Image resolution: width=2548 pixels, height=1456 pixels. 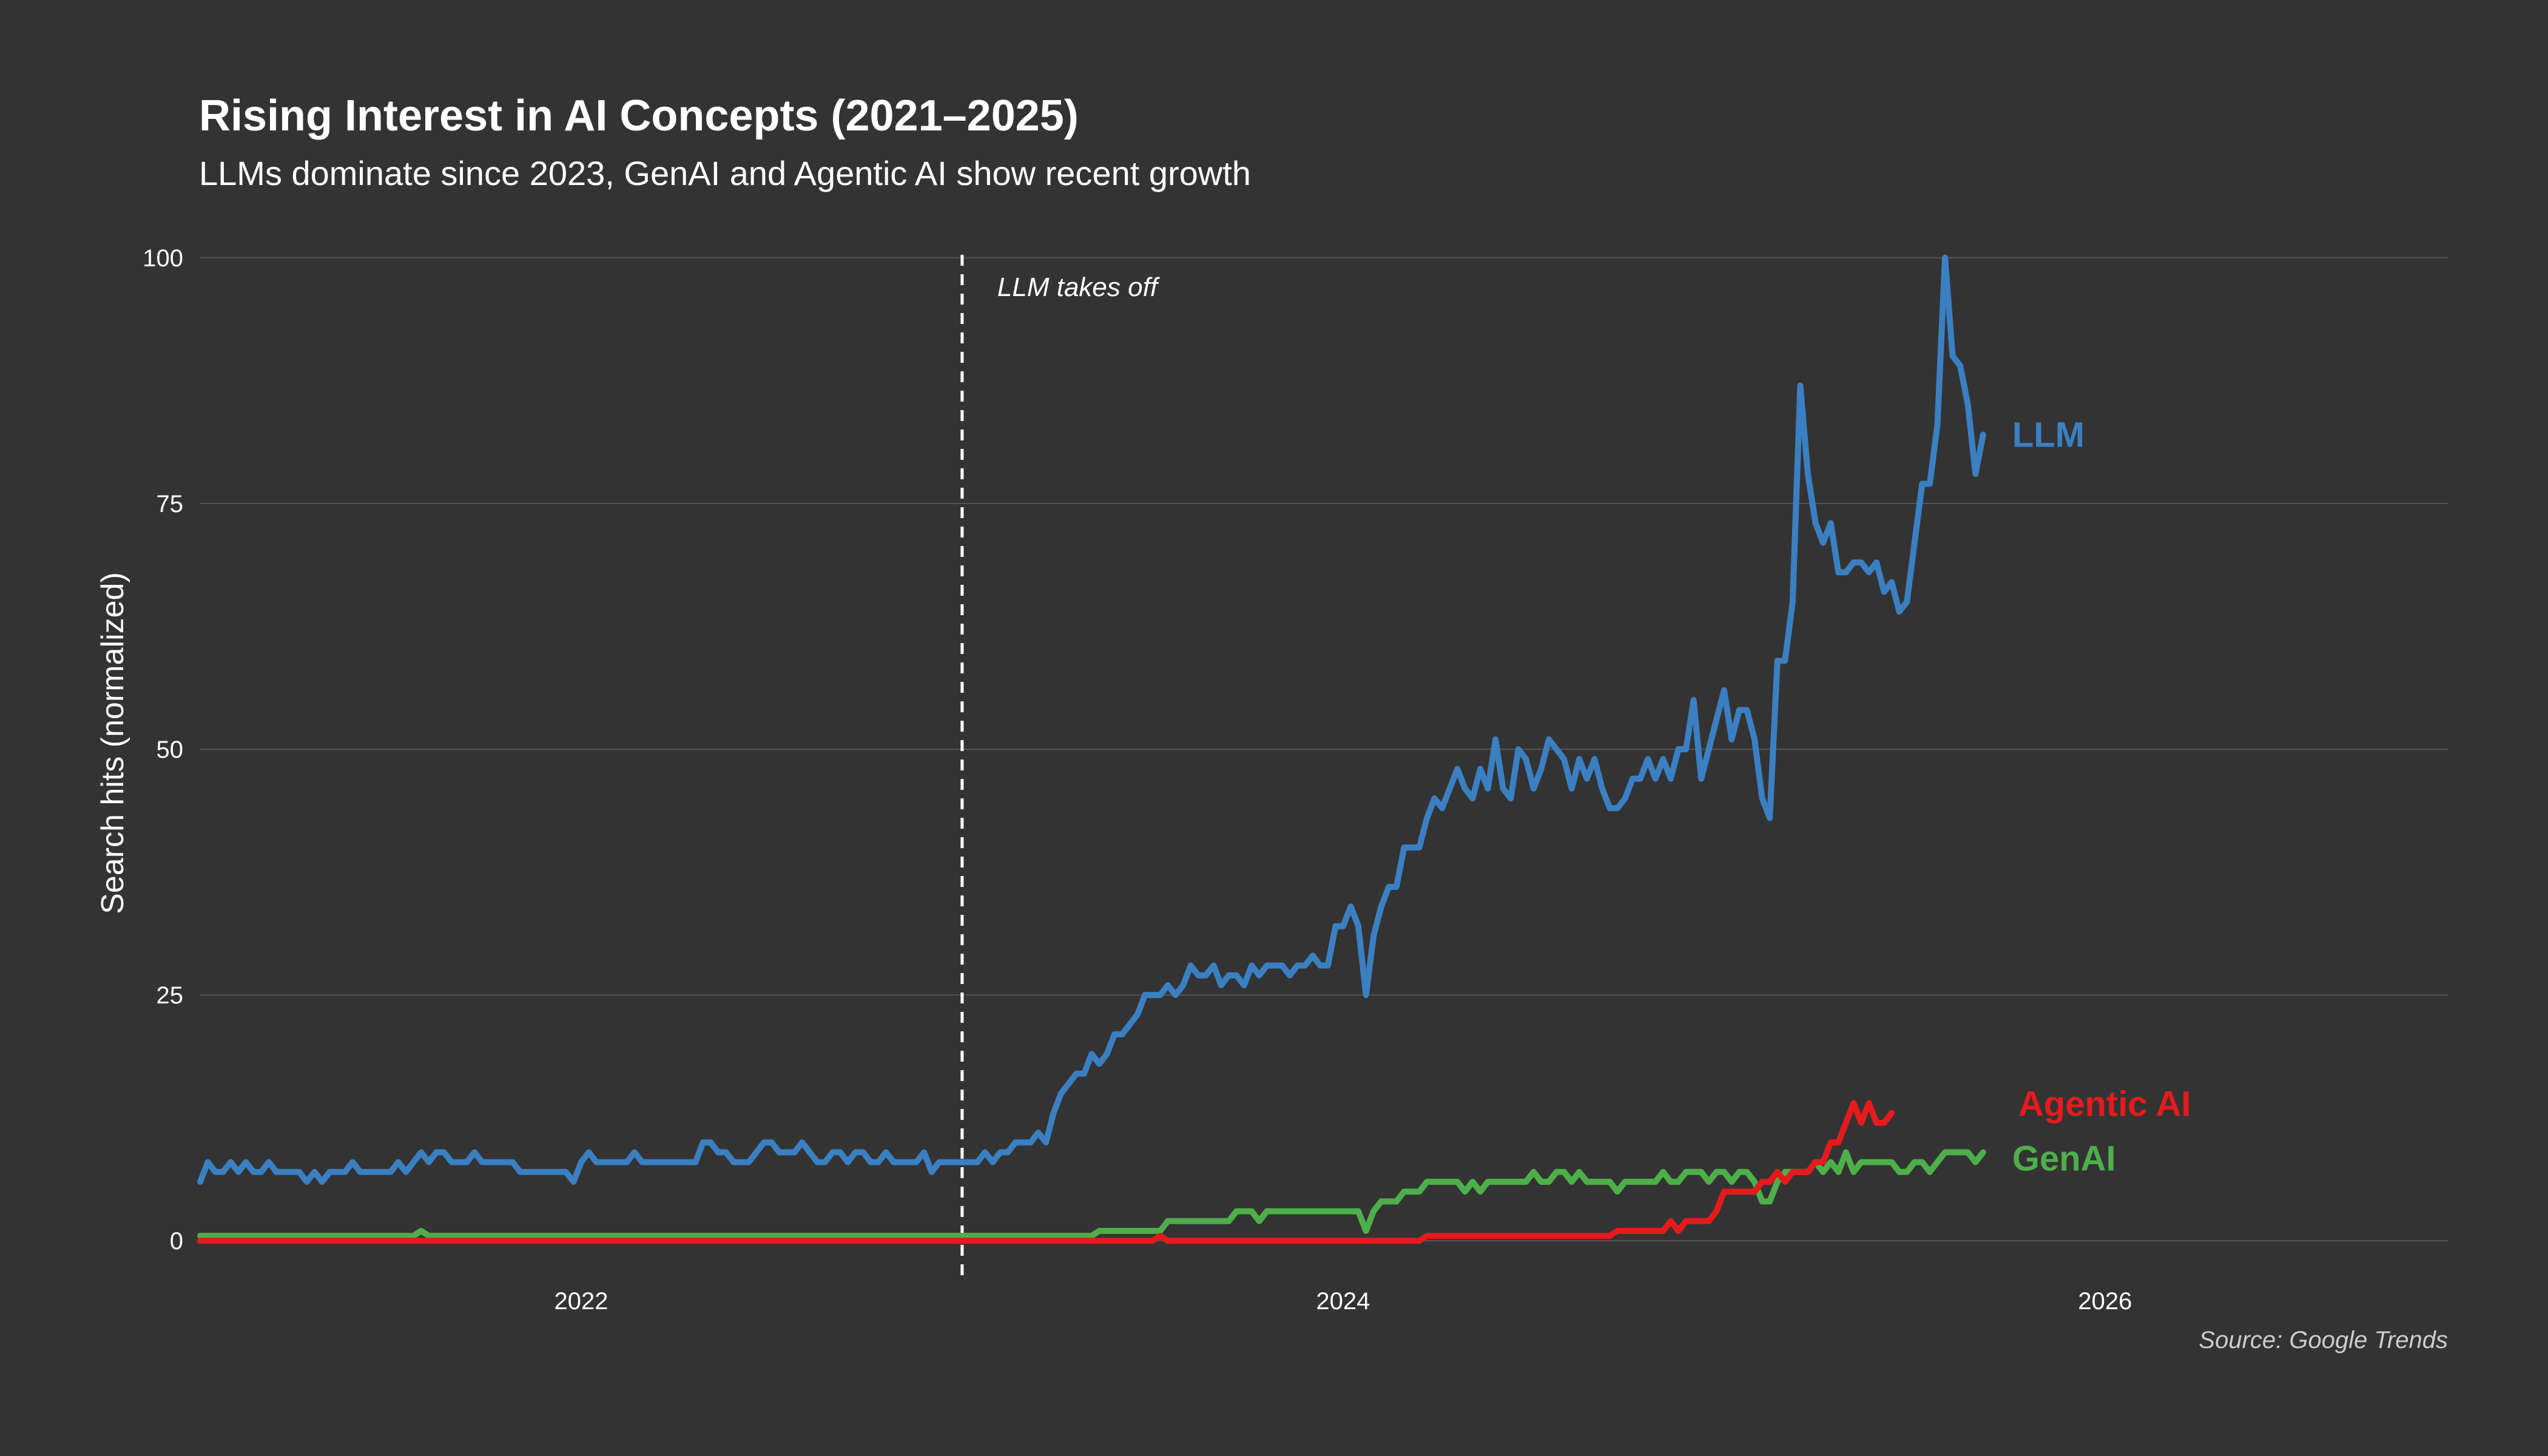 I want to click on x-axis-ticks: 2022 2024 2026, so click(x=1343, y=1301).